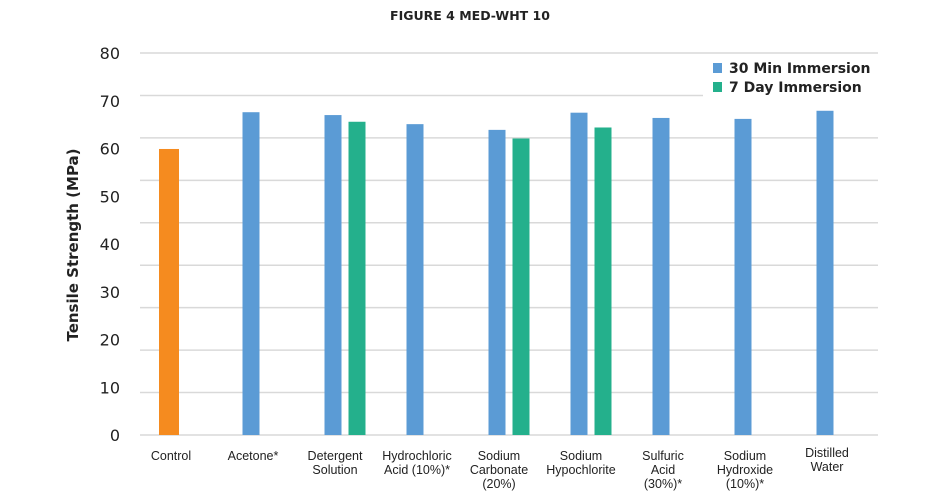 The image size is (940, 494). I want to click on legend-label-30-min: 30 Min Immersion, so click(799, 69).